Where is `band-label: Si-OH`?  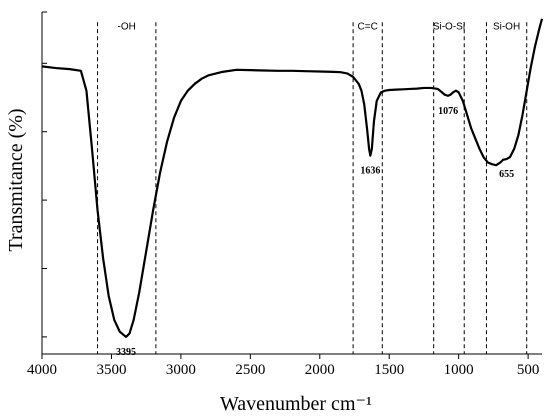 band-label: Si-OH is located at coordinates (506, 26).